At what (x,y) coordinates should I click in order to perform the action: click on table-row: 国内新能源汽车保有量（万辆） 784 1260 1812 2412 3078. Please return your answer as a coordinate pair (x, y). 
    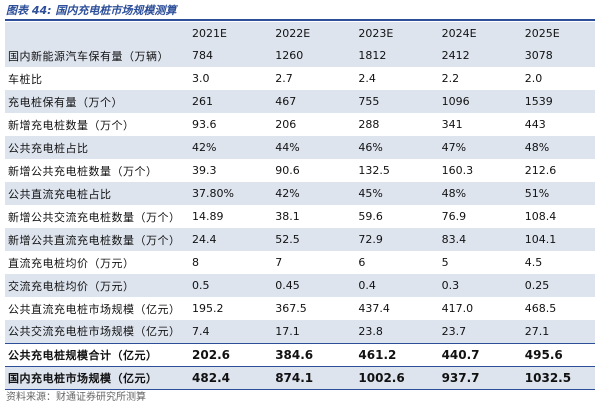
    Looking at the image, I should click on (300, 55).